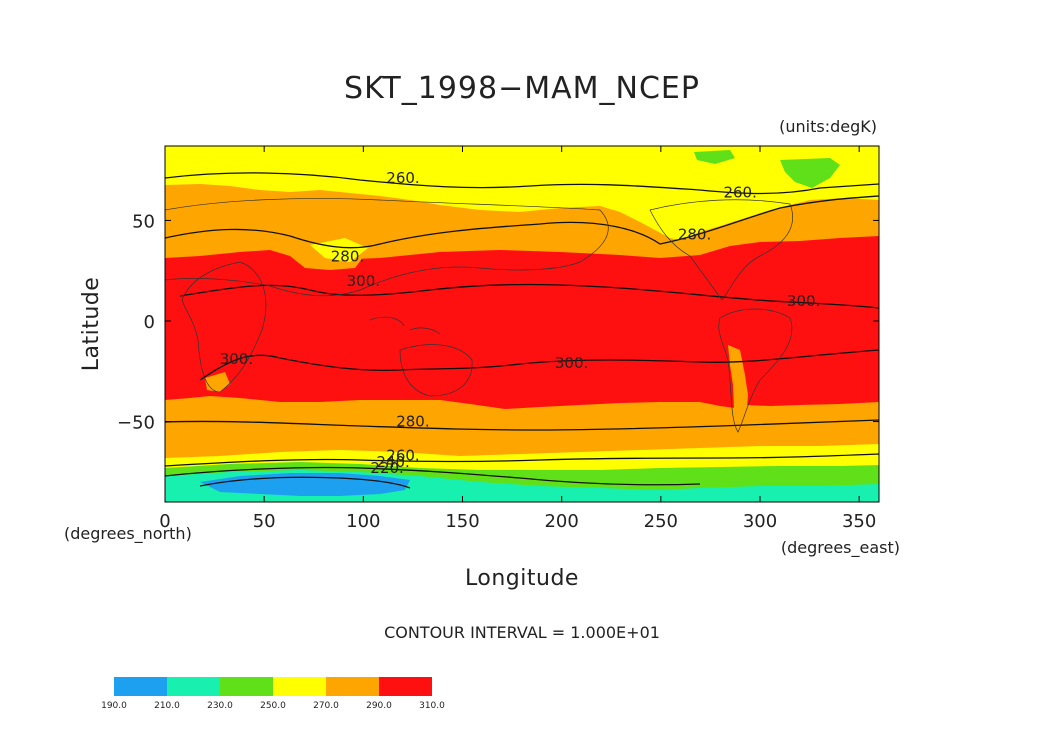  What do you see at coordinates (714, 157) in the screenshot?
I see `ellesmere-green` at bounding box center [714, 157].